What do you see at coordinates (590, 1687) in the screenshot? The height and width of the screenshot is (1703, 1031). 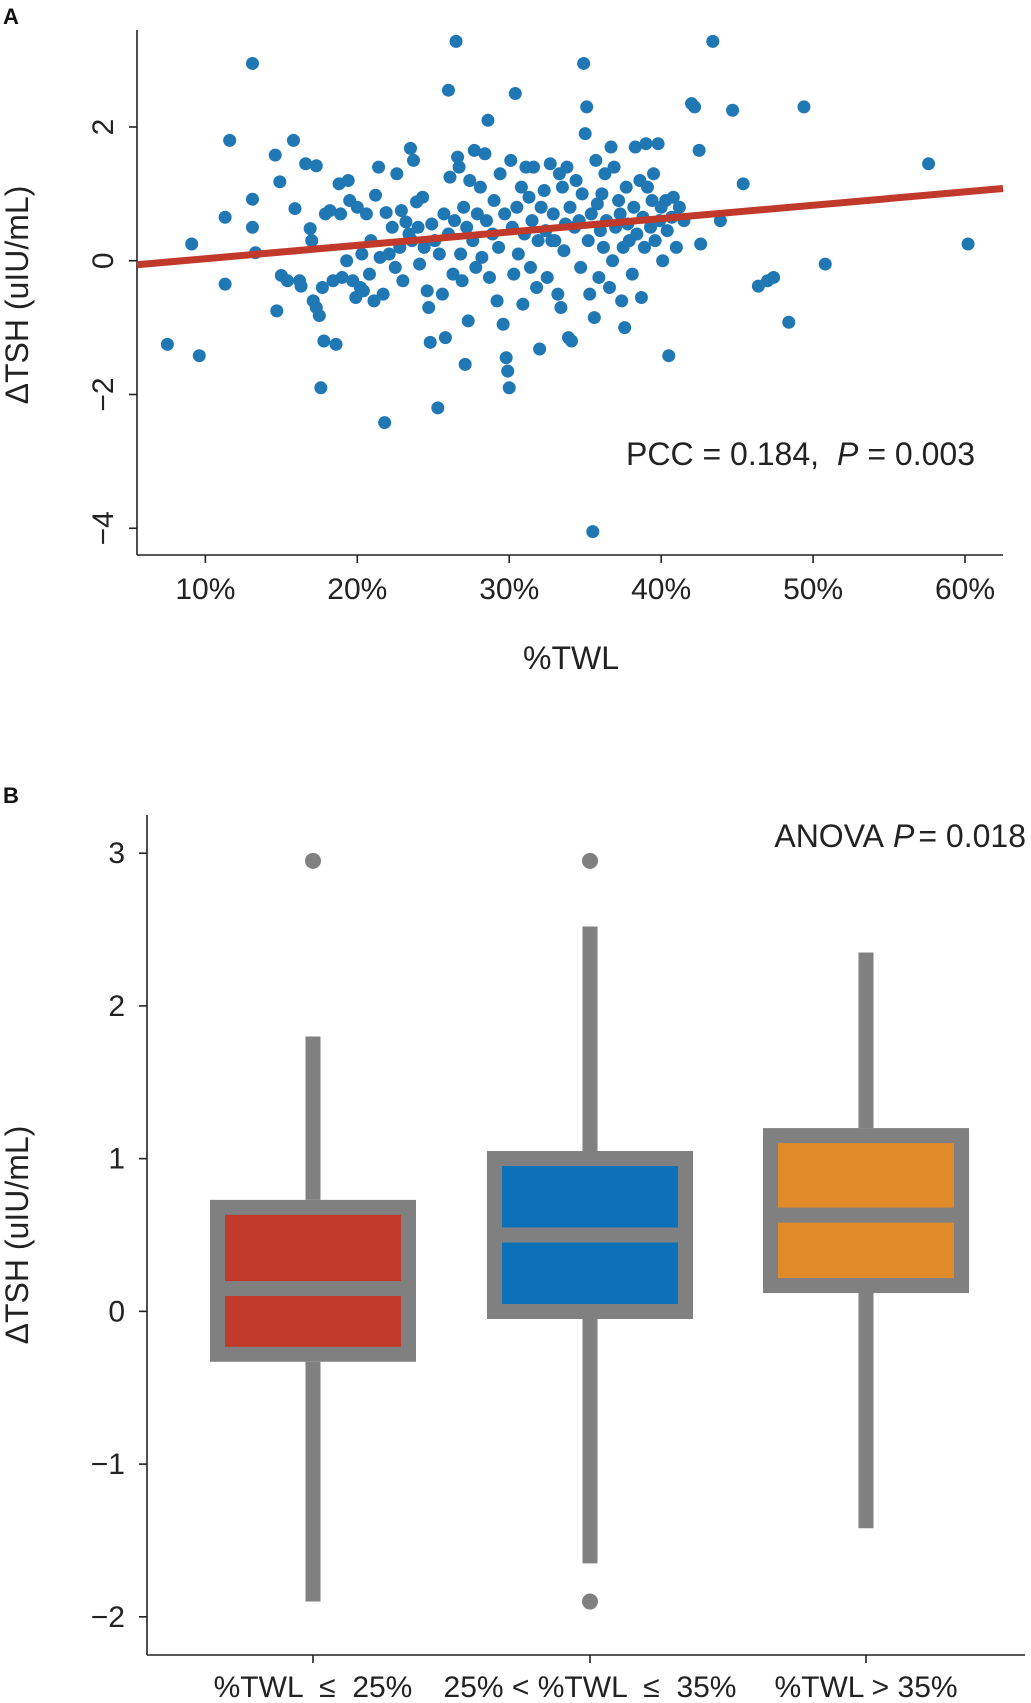 I see `panel-b-category-label: 25% < %TWL ≤ 35%` at bounding box center [590, 1687].